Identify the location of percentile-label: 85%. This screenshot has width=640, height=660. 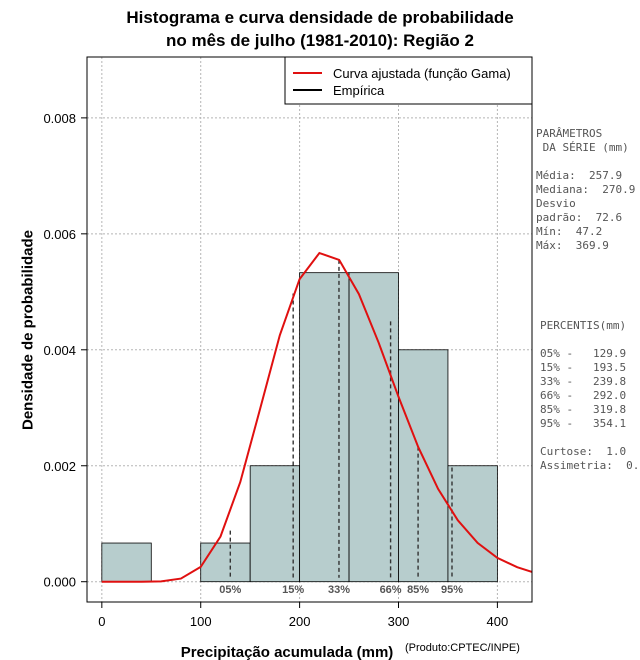
(418, 590).